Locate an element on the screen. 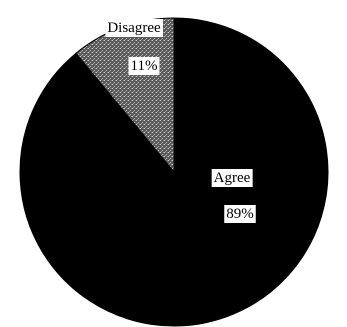 The width and height of the screenshot is (347, 327). slice-value-disagree: 11% is located at coordinates (144, 66).